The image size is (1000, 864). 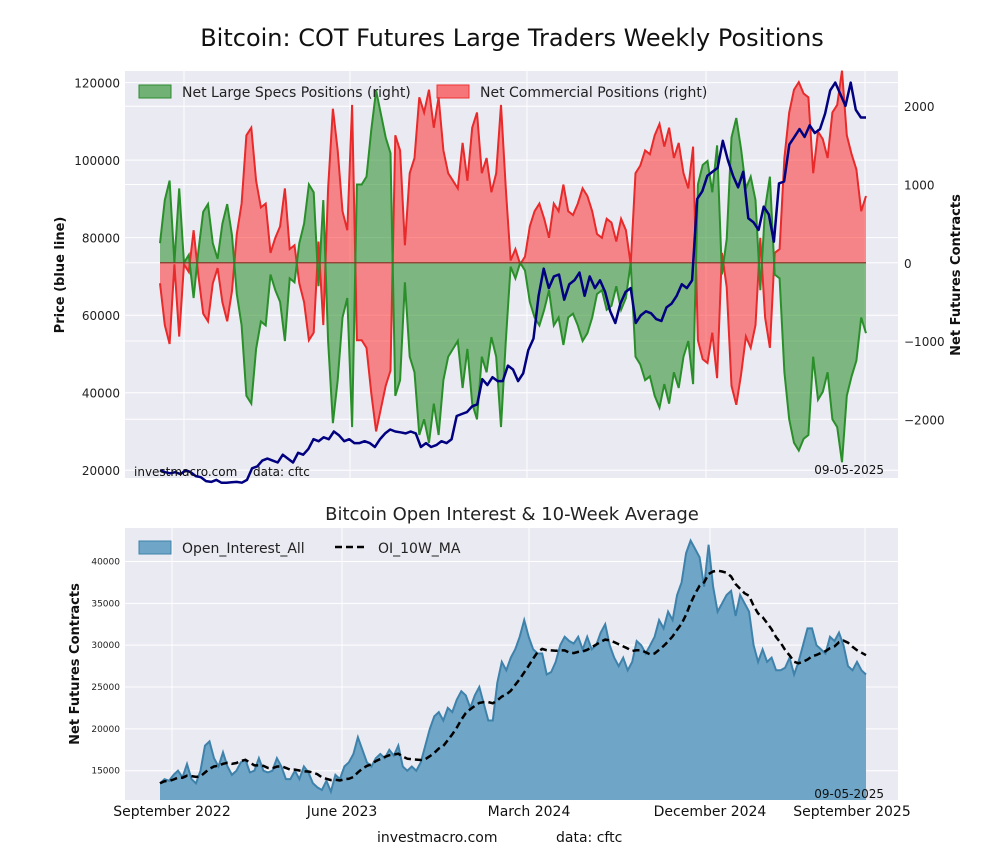 I want to click on bottom-credit-site: investmacro.com, so click(x=437, y=838).